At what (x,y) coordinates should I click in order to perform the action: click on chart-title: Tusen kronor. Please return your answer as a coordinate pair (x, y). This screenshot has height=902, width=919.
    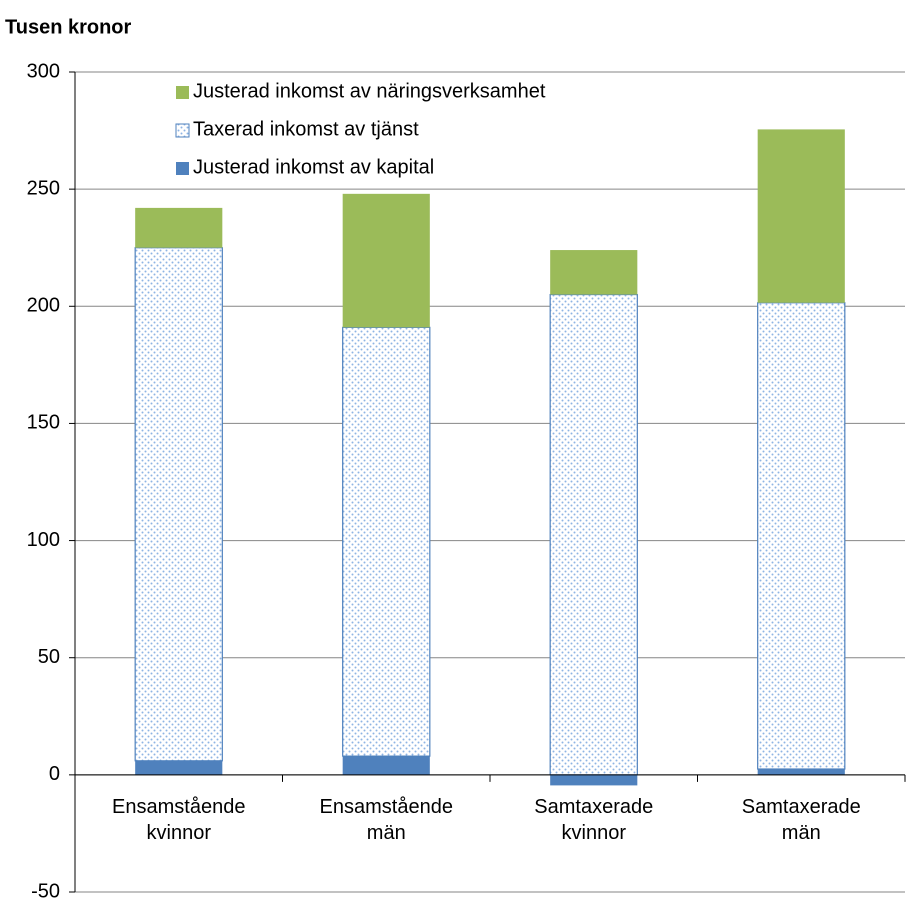
    Looking at the image, I should click on (68, 27).